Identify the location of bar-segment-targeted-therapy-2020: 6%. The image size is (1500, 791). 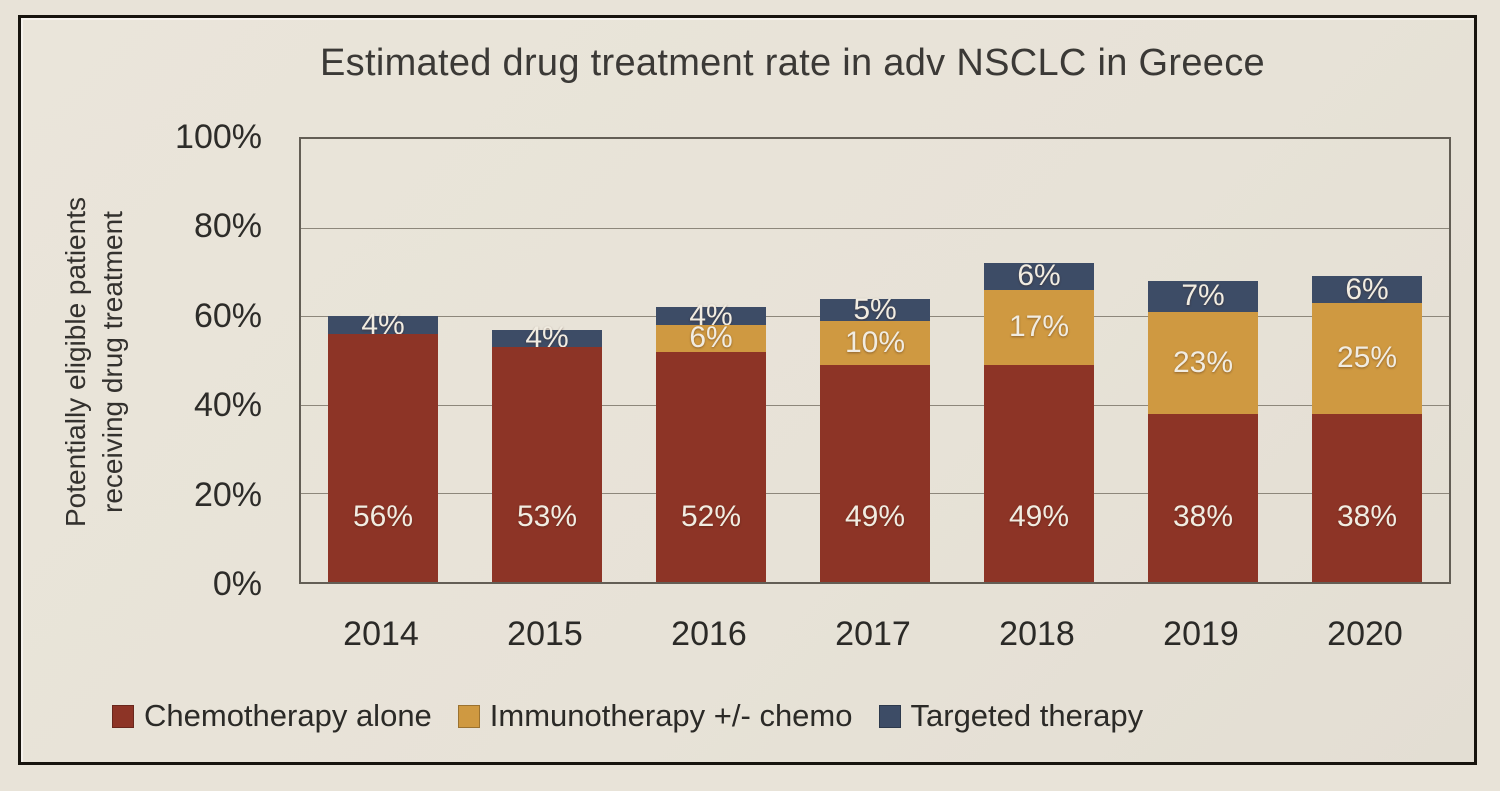
(1367, 289).